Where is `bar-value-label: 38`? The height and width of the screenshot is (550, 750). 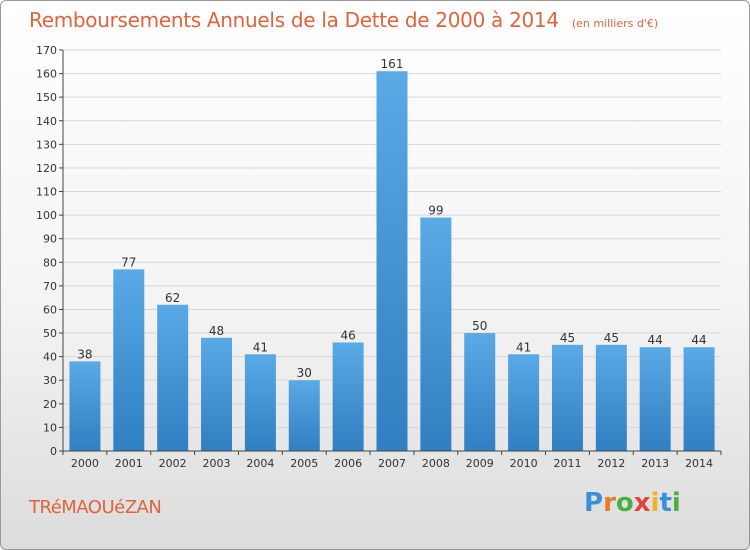 bar-value-label: 38 is located at coordinates (84, 354).